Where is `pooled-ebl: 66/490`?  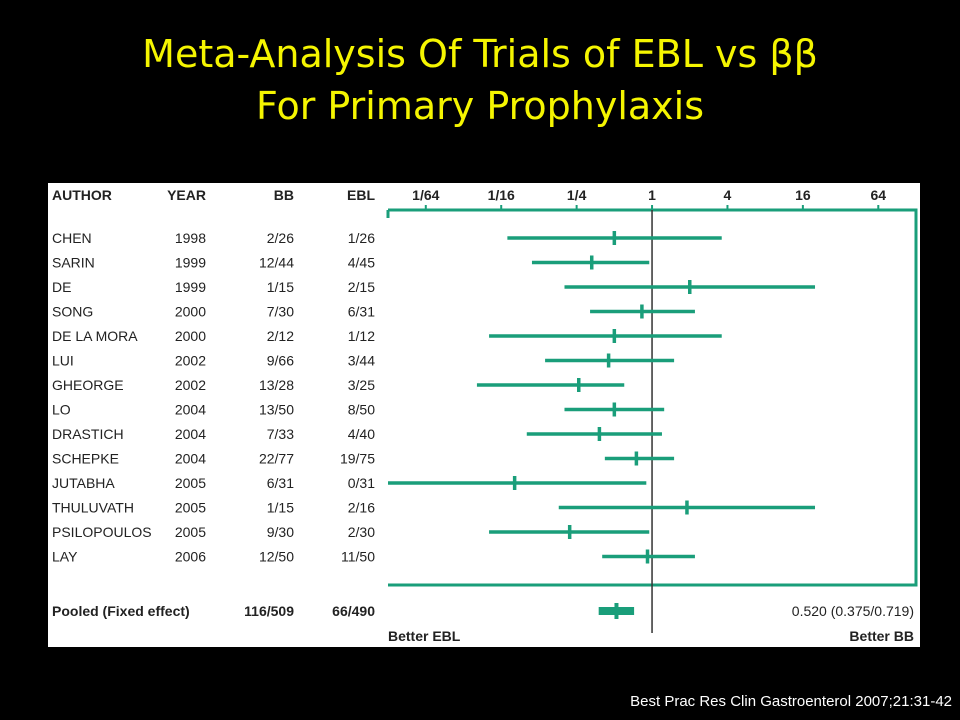
pooled-ebl: 66/490 is located at coordinates (353, 611).